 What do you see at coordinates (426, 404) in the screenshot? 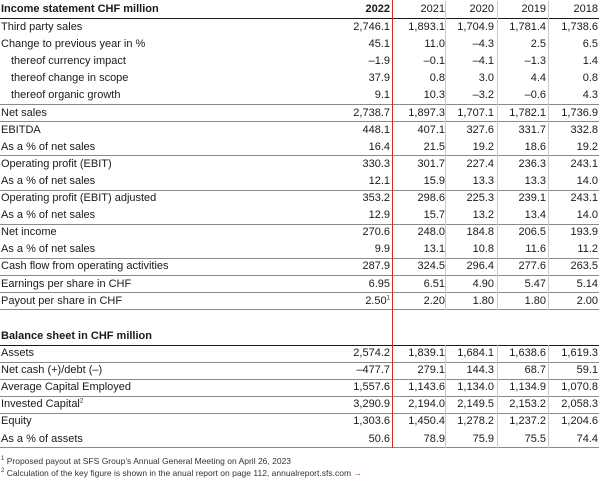
I see `cell-value: 2,194.0` at bounding box center [426, 404].